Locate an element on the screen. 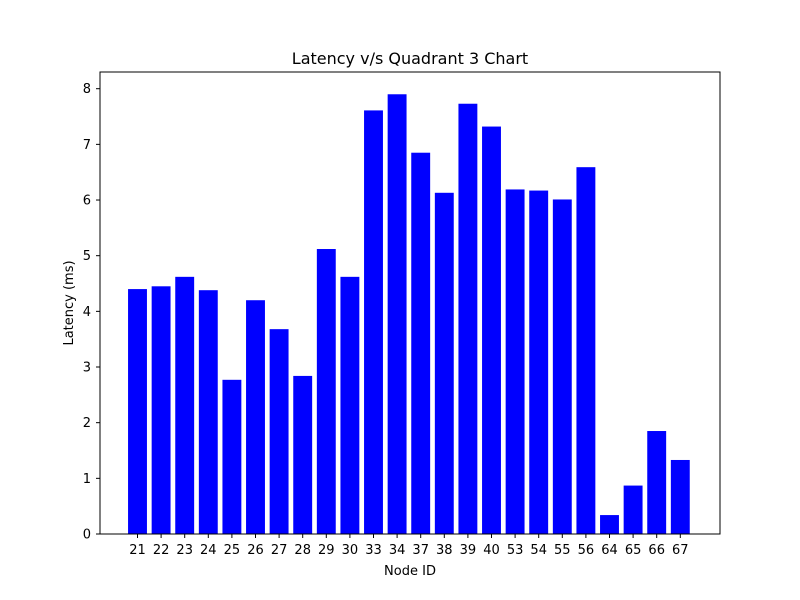  y-tick-label: 4 is located at coordinates (87, 312).